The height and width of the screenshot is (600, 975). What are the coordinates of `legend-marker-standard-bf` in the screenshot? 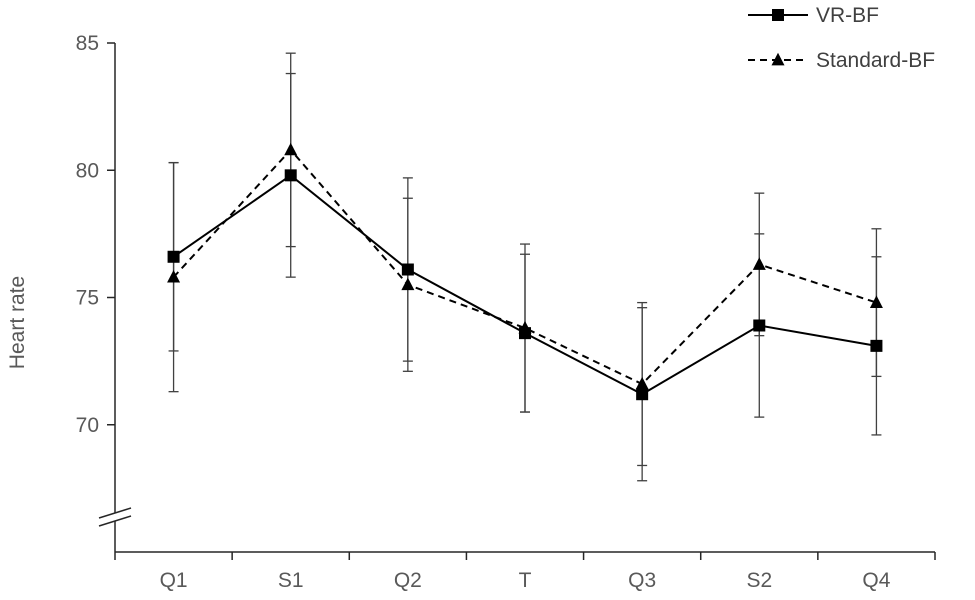 It's located at (778, 59).